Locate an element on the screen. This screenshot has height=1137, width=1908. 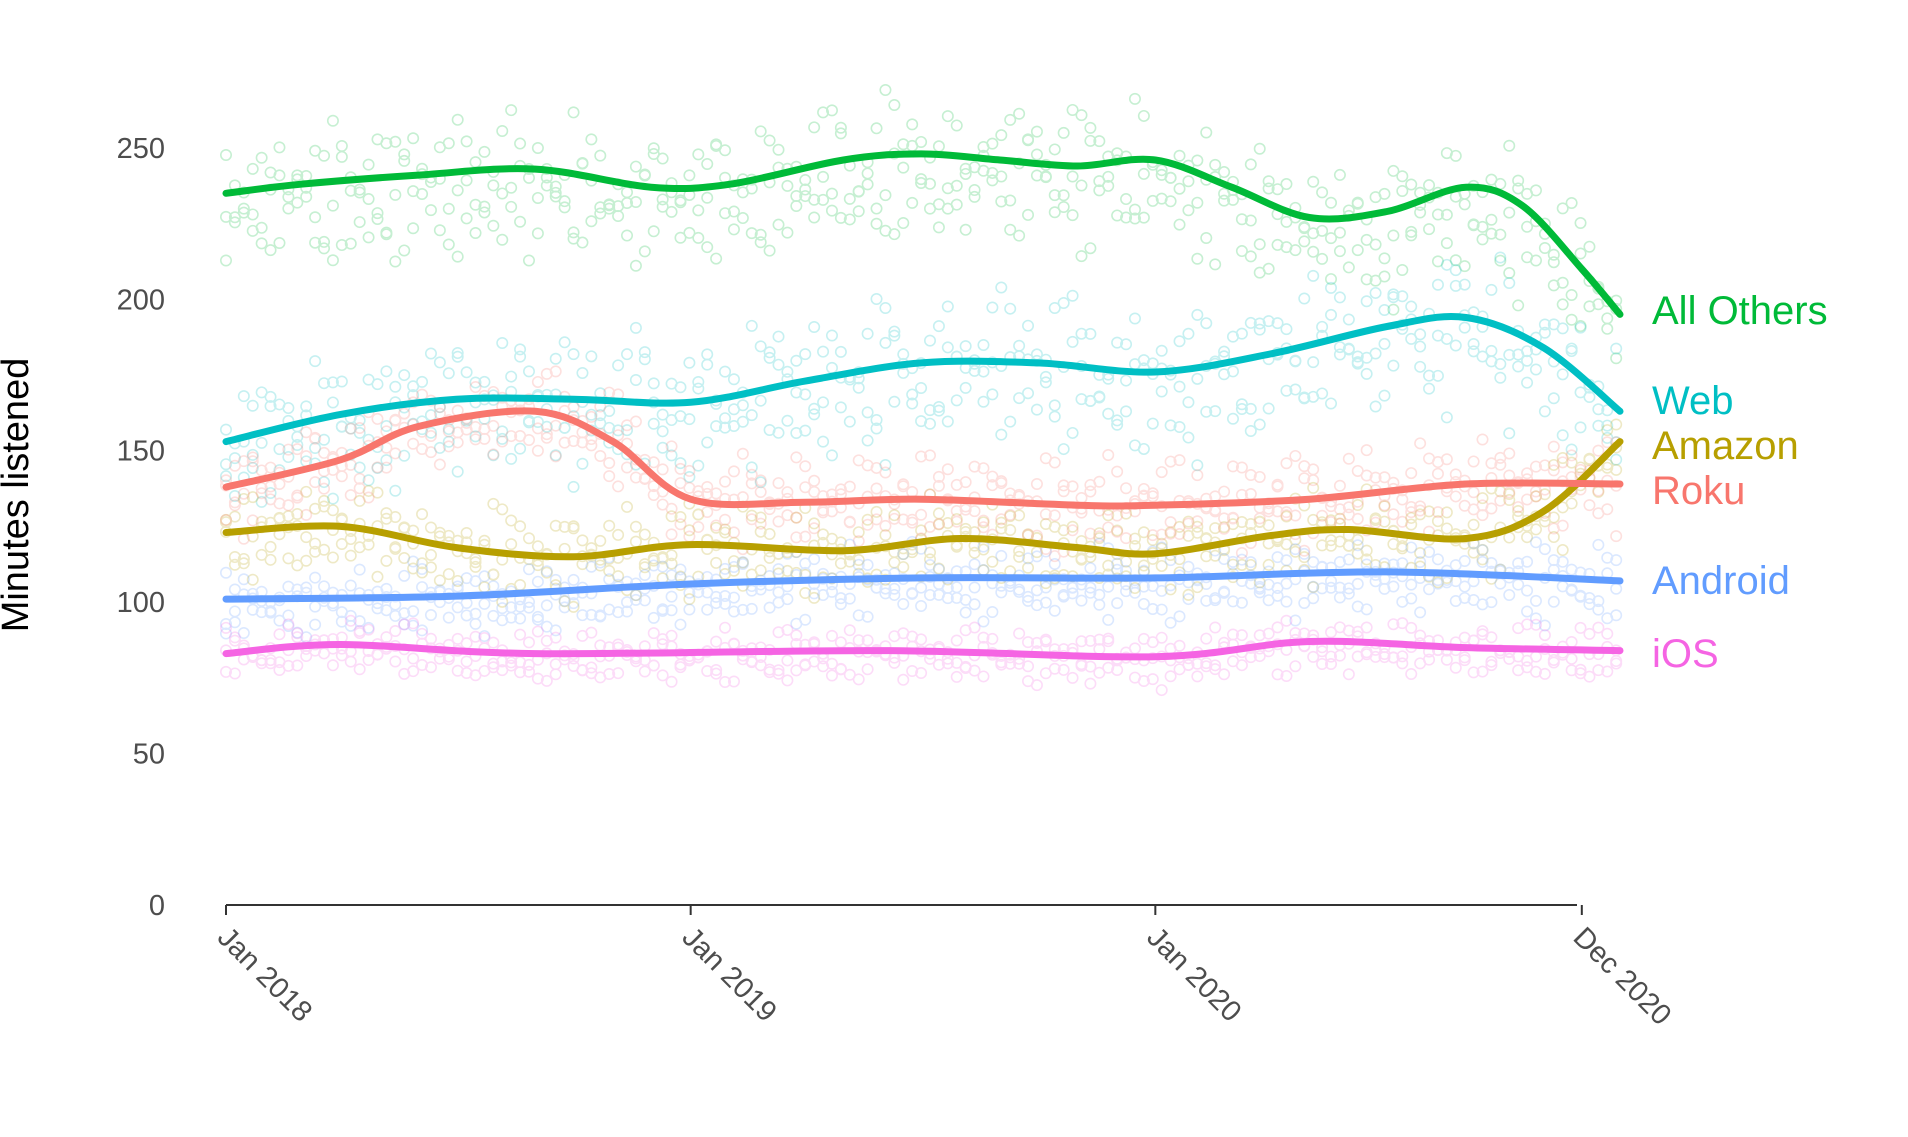
y-tick-label: 50 is located at coordinates (149, 755).